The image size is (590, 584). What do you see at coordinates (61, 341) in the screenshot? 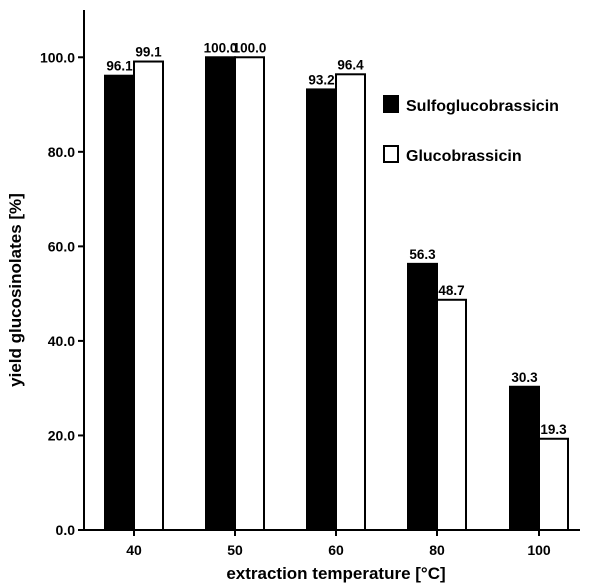
I see `y-tick-label: 40.0` at bounding box center [61, 341].